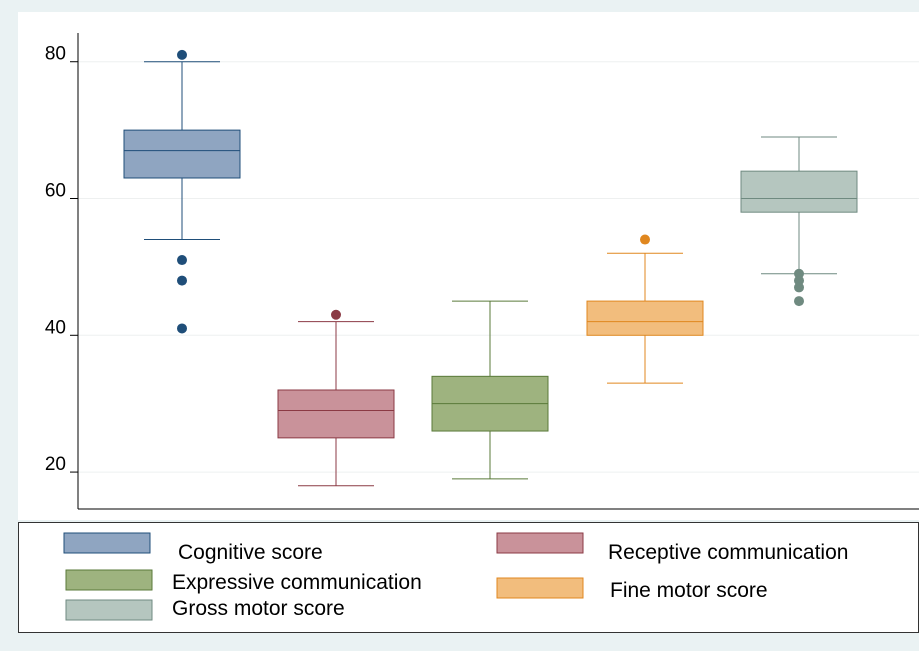  What do you see at coordinates (258, 608) in the screenshot?
I see `legend-label: Gross motor score` at bounding box center [258, 608].